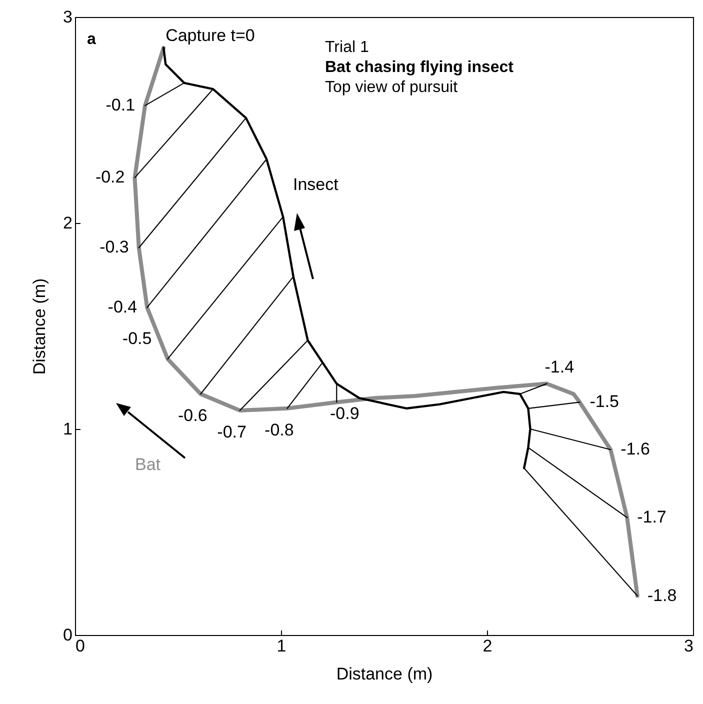 The width and height of the screenshot is (703, 704). Describe the element at coordinates (662, 595) in the screenshot. I see `annotation: -1.8` at that location.